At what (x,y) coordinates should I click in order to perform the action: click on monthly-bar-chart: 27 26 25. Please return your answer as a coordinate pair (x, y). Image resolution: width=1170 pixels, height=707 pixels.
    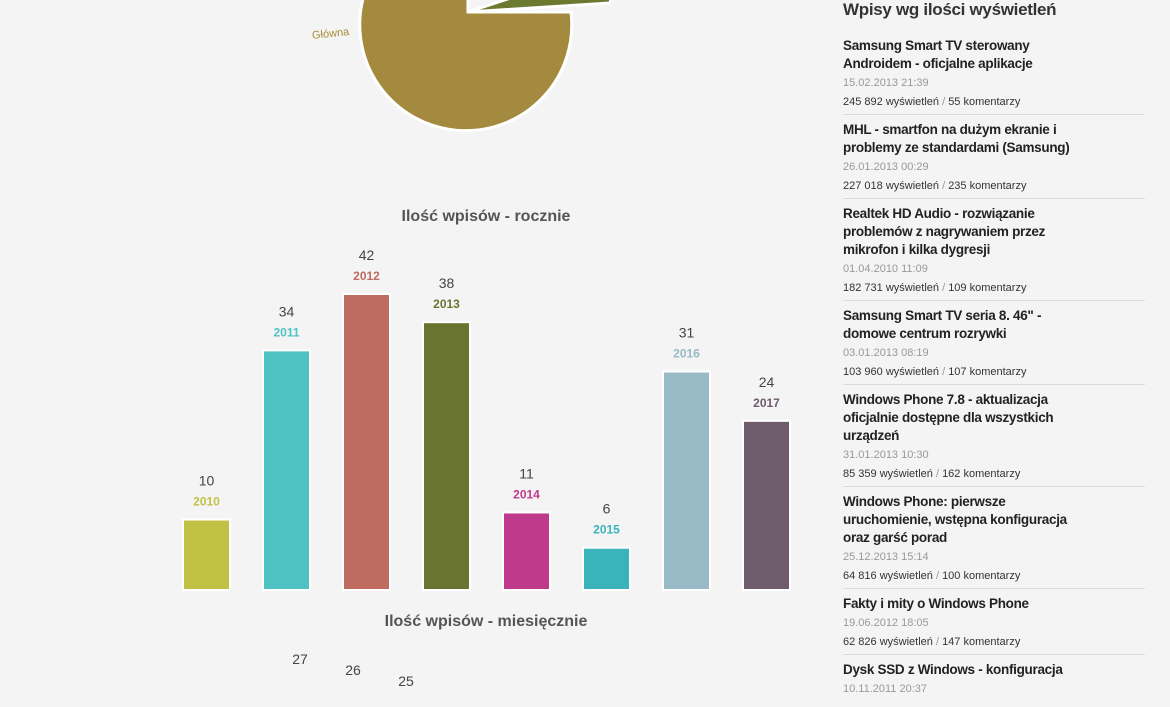
    Looking at the image, I should click on (353, 670).